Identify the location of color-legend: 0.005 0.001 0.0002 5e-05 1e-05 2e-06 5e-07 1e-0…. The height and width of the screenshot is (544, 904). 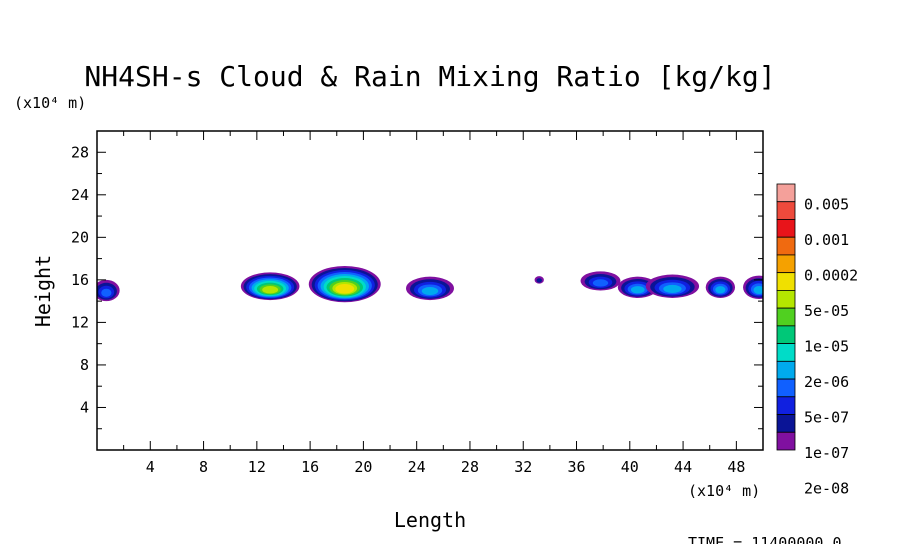
(817, 340).